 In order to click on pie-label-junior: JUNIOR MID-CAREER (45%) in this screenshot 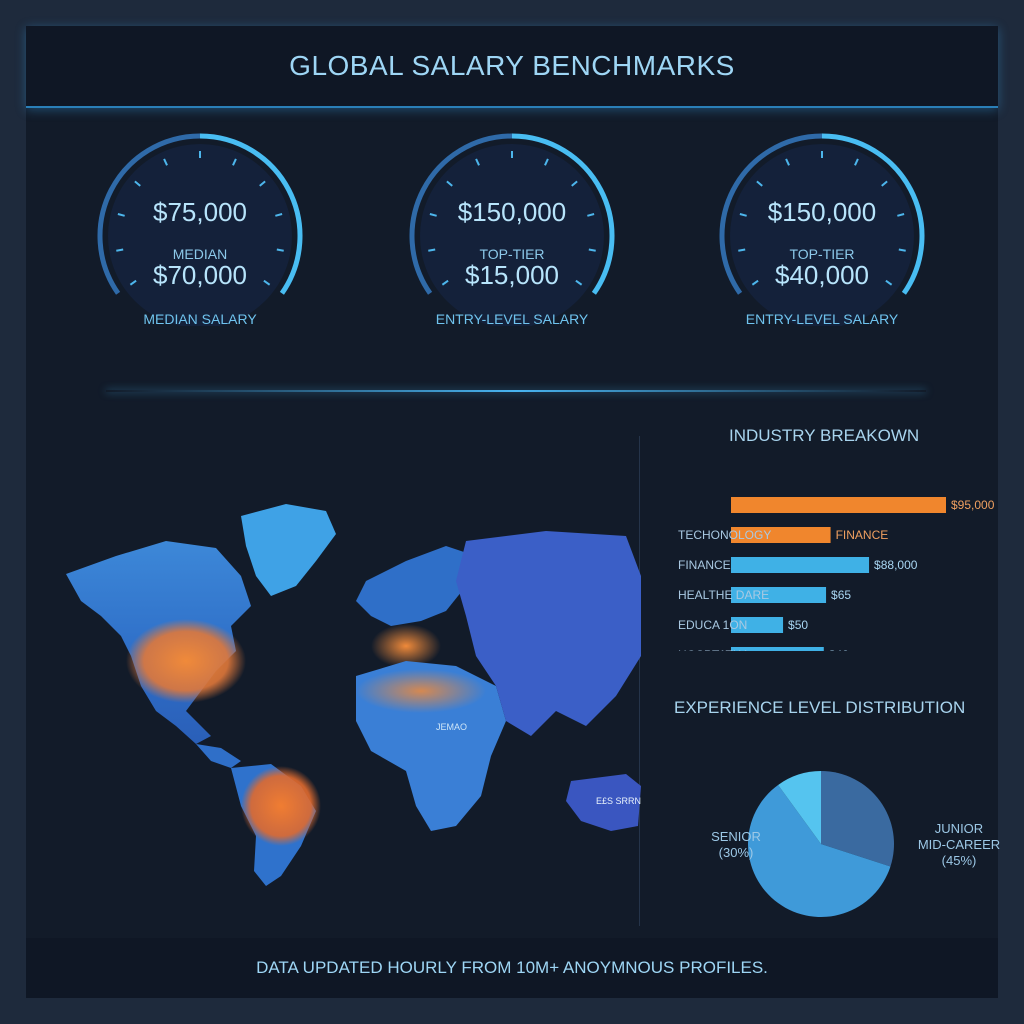, I will do `click(959, 845)`.